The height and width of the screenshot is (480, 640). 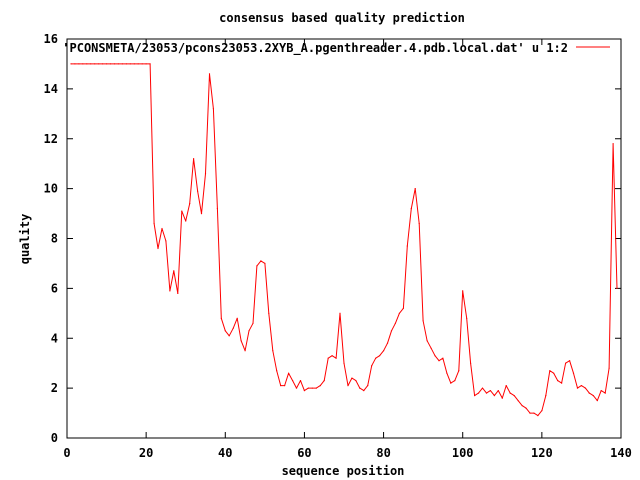 I want to click on y-tick-label: 2, so click(x=54, y=388).